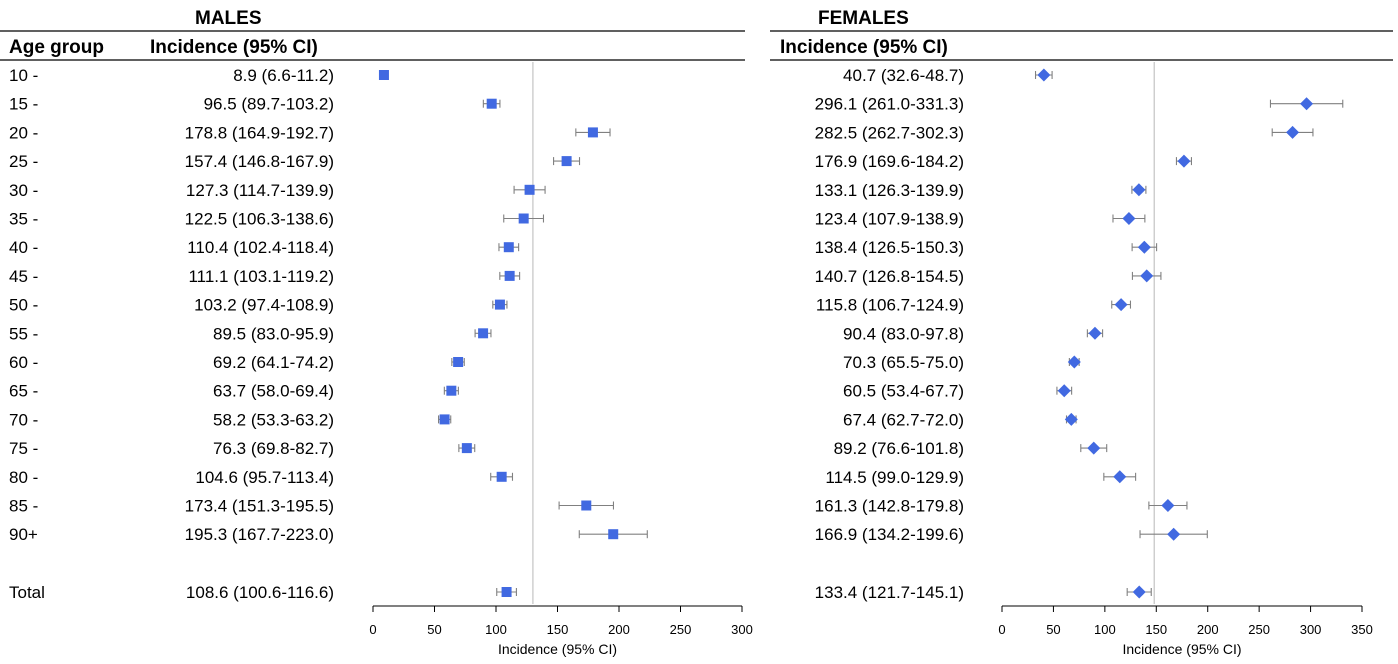  What do you see at coordinates (23, 362) in the screenshot?
I see `males-age-group-label: 60 -` at bounding box center [23, 362].